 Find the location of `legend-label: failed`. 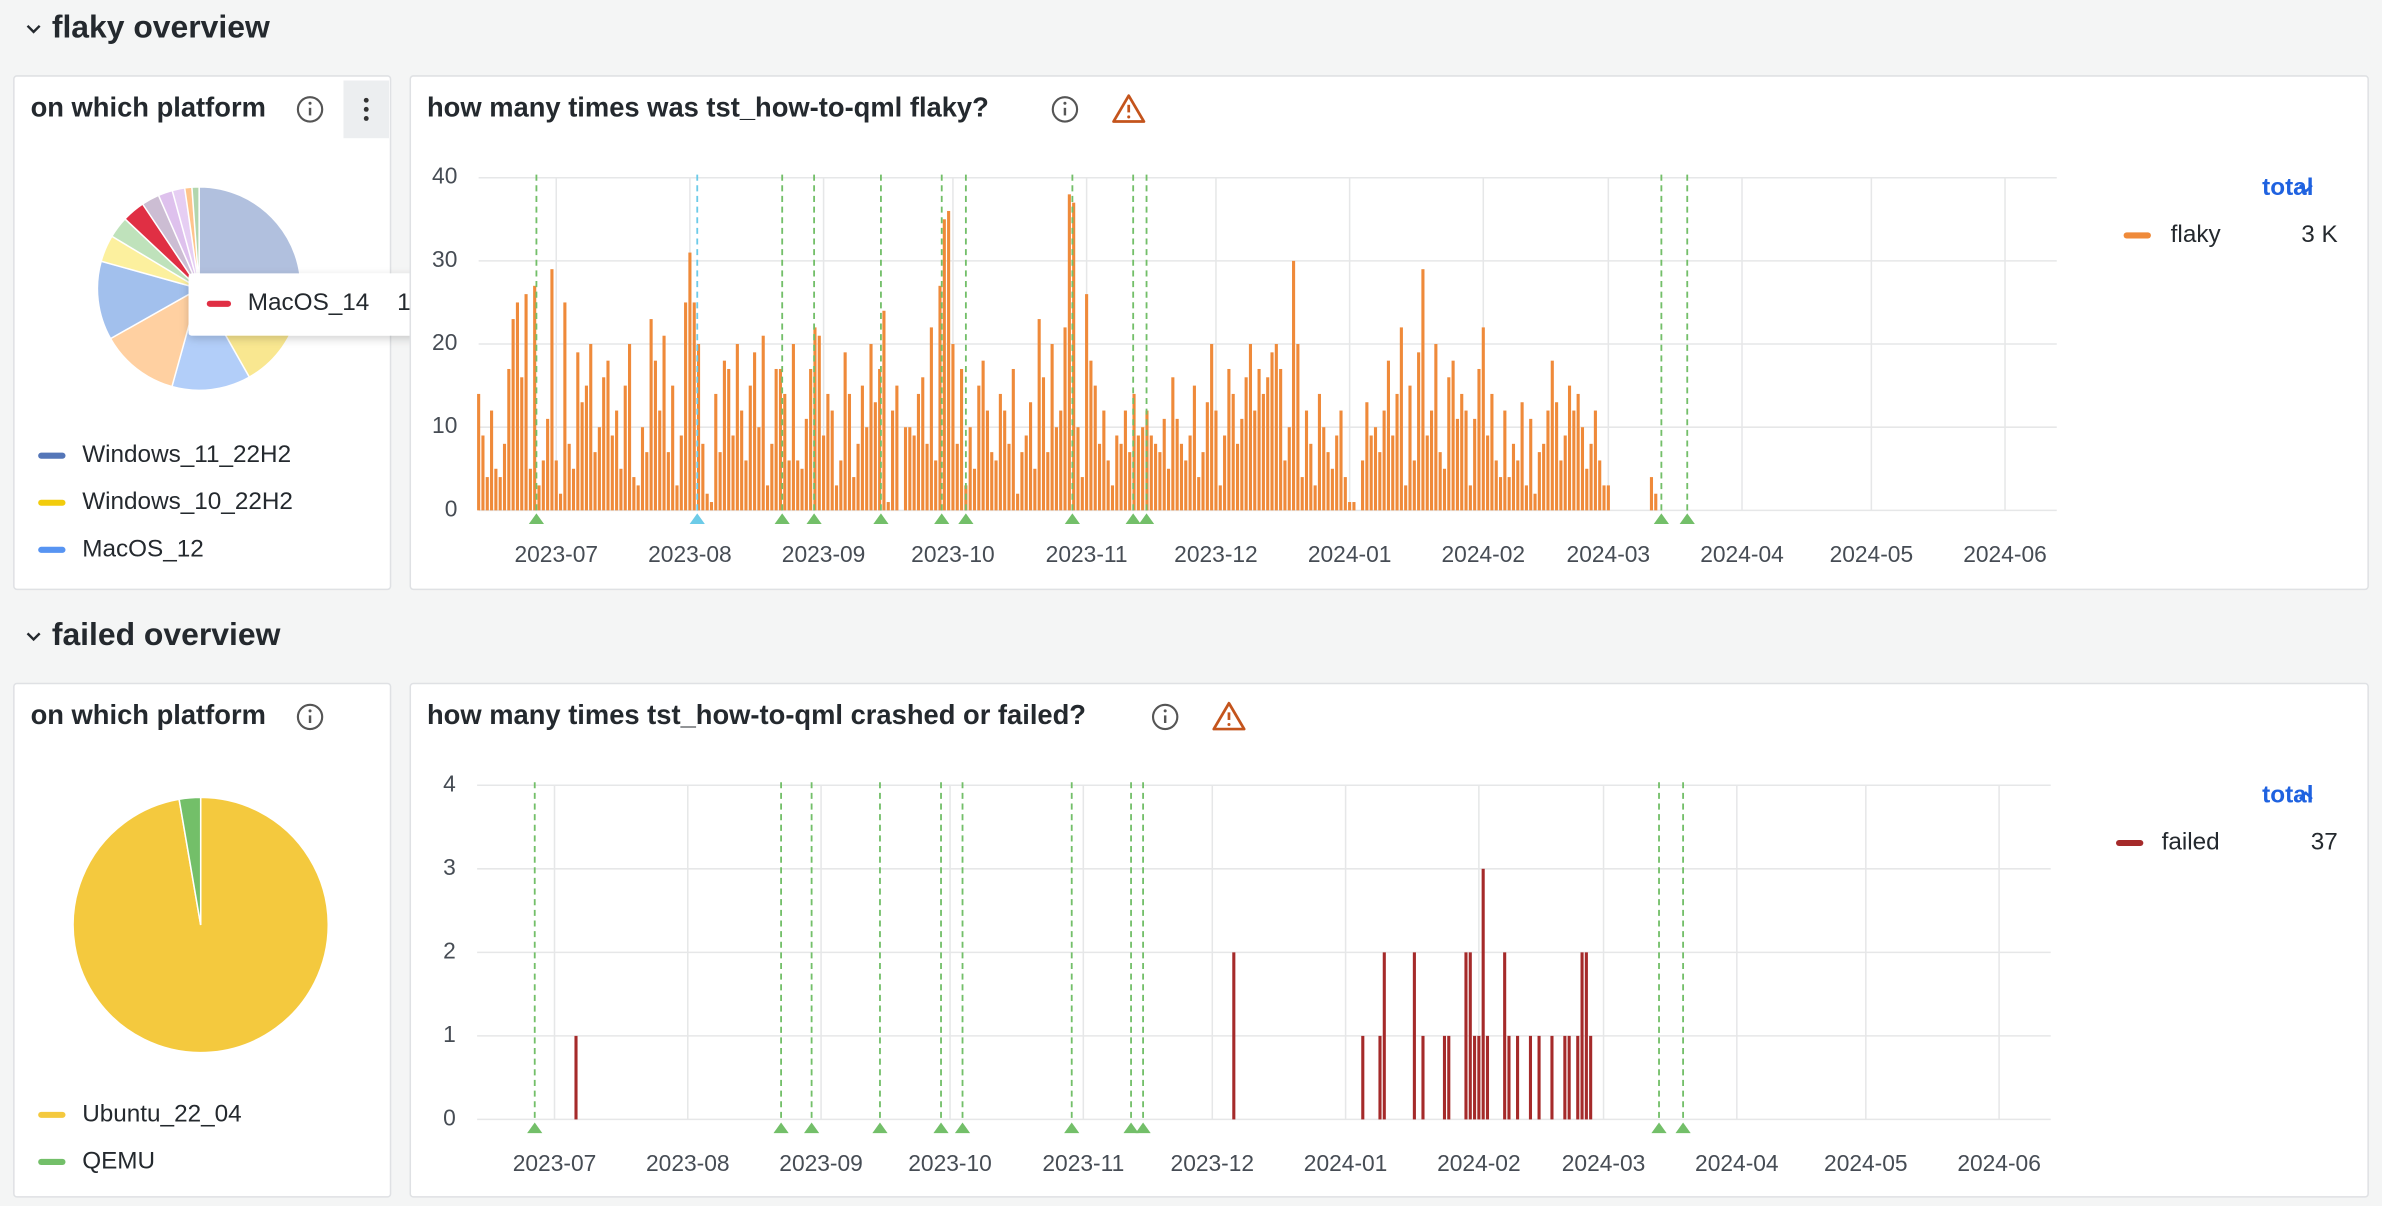

legend-label: failed is located at coordinates (2191, 841).